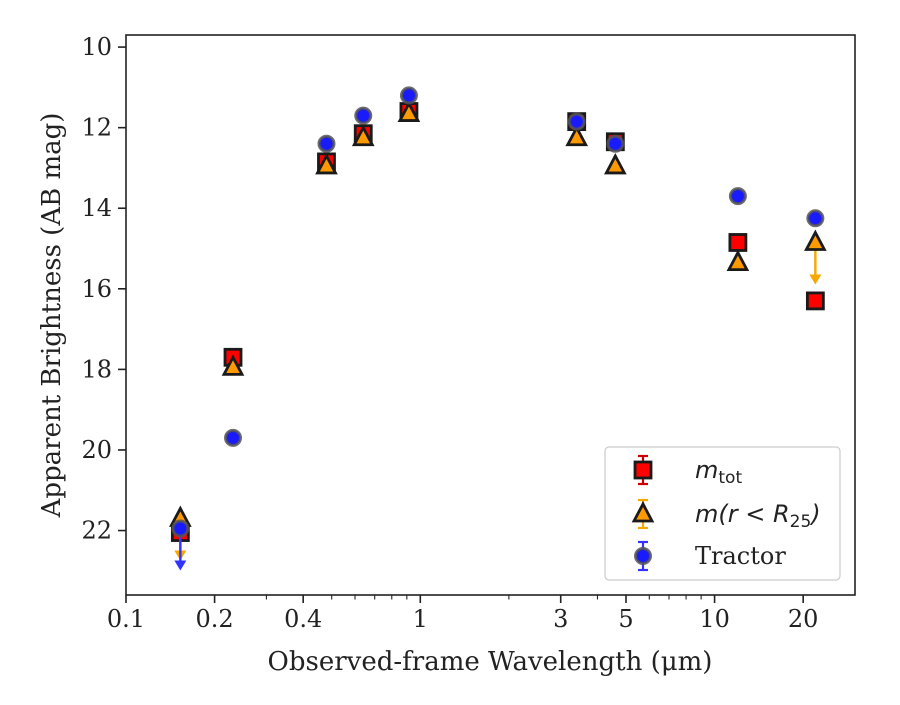 The width and height of the screenshot is (900, 705). What do you see at coordinates (96, 369) in the screenshot?
I see `y-tick-label: 18` at bounding box center [96, 369].